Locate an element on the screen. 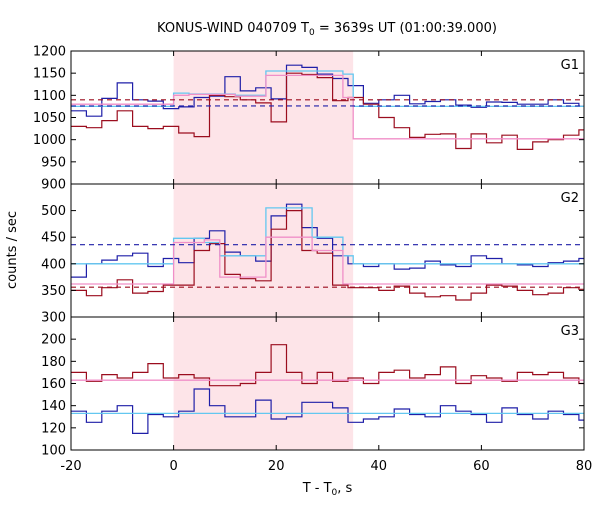  y-tick-label: 1050 is located at coordinates (49, 118).